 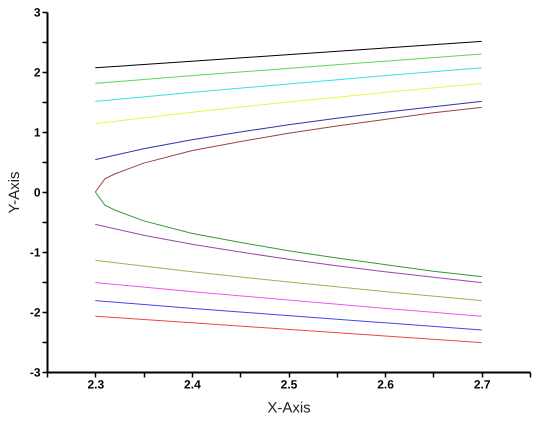 What do you see at coordinates (385, 385) in the screenshot?
I see `x-tick-label: 2.6` at bounding box center [385, 385].